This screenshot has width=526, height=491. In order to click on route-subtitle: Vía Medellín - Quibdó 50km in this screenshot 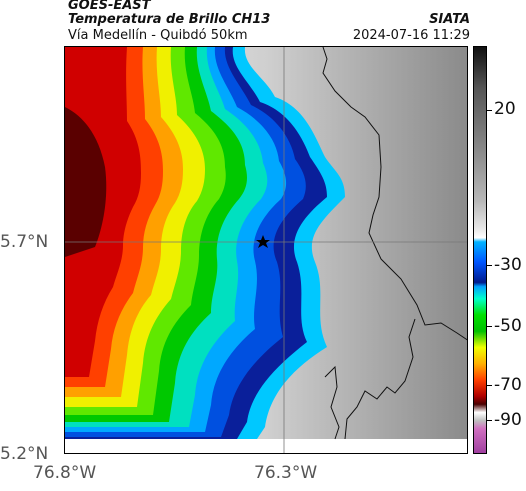, I will do `click(158, 35)`.